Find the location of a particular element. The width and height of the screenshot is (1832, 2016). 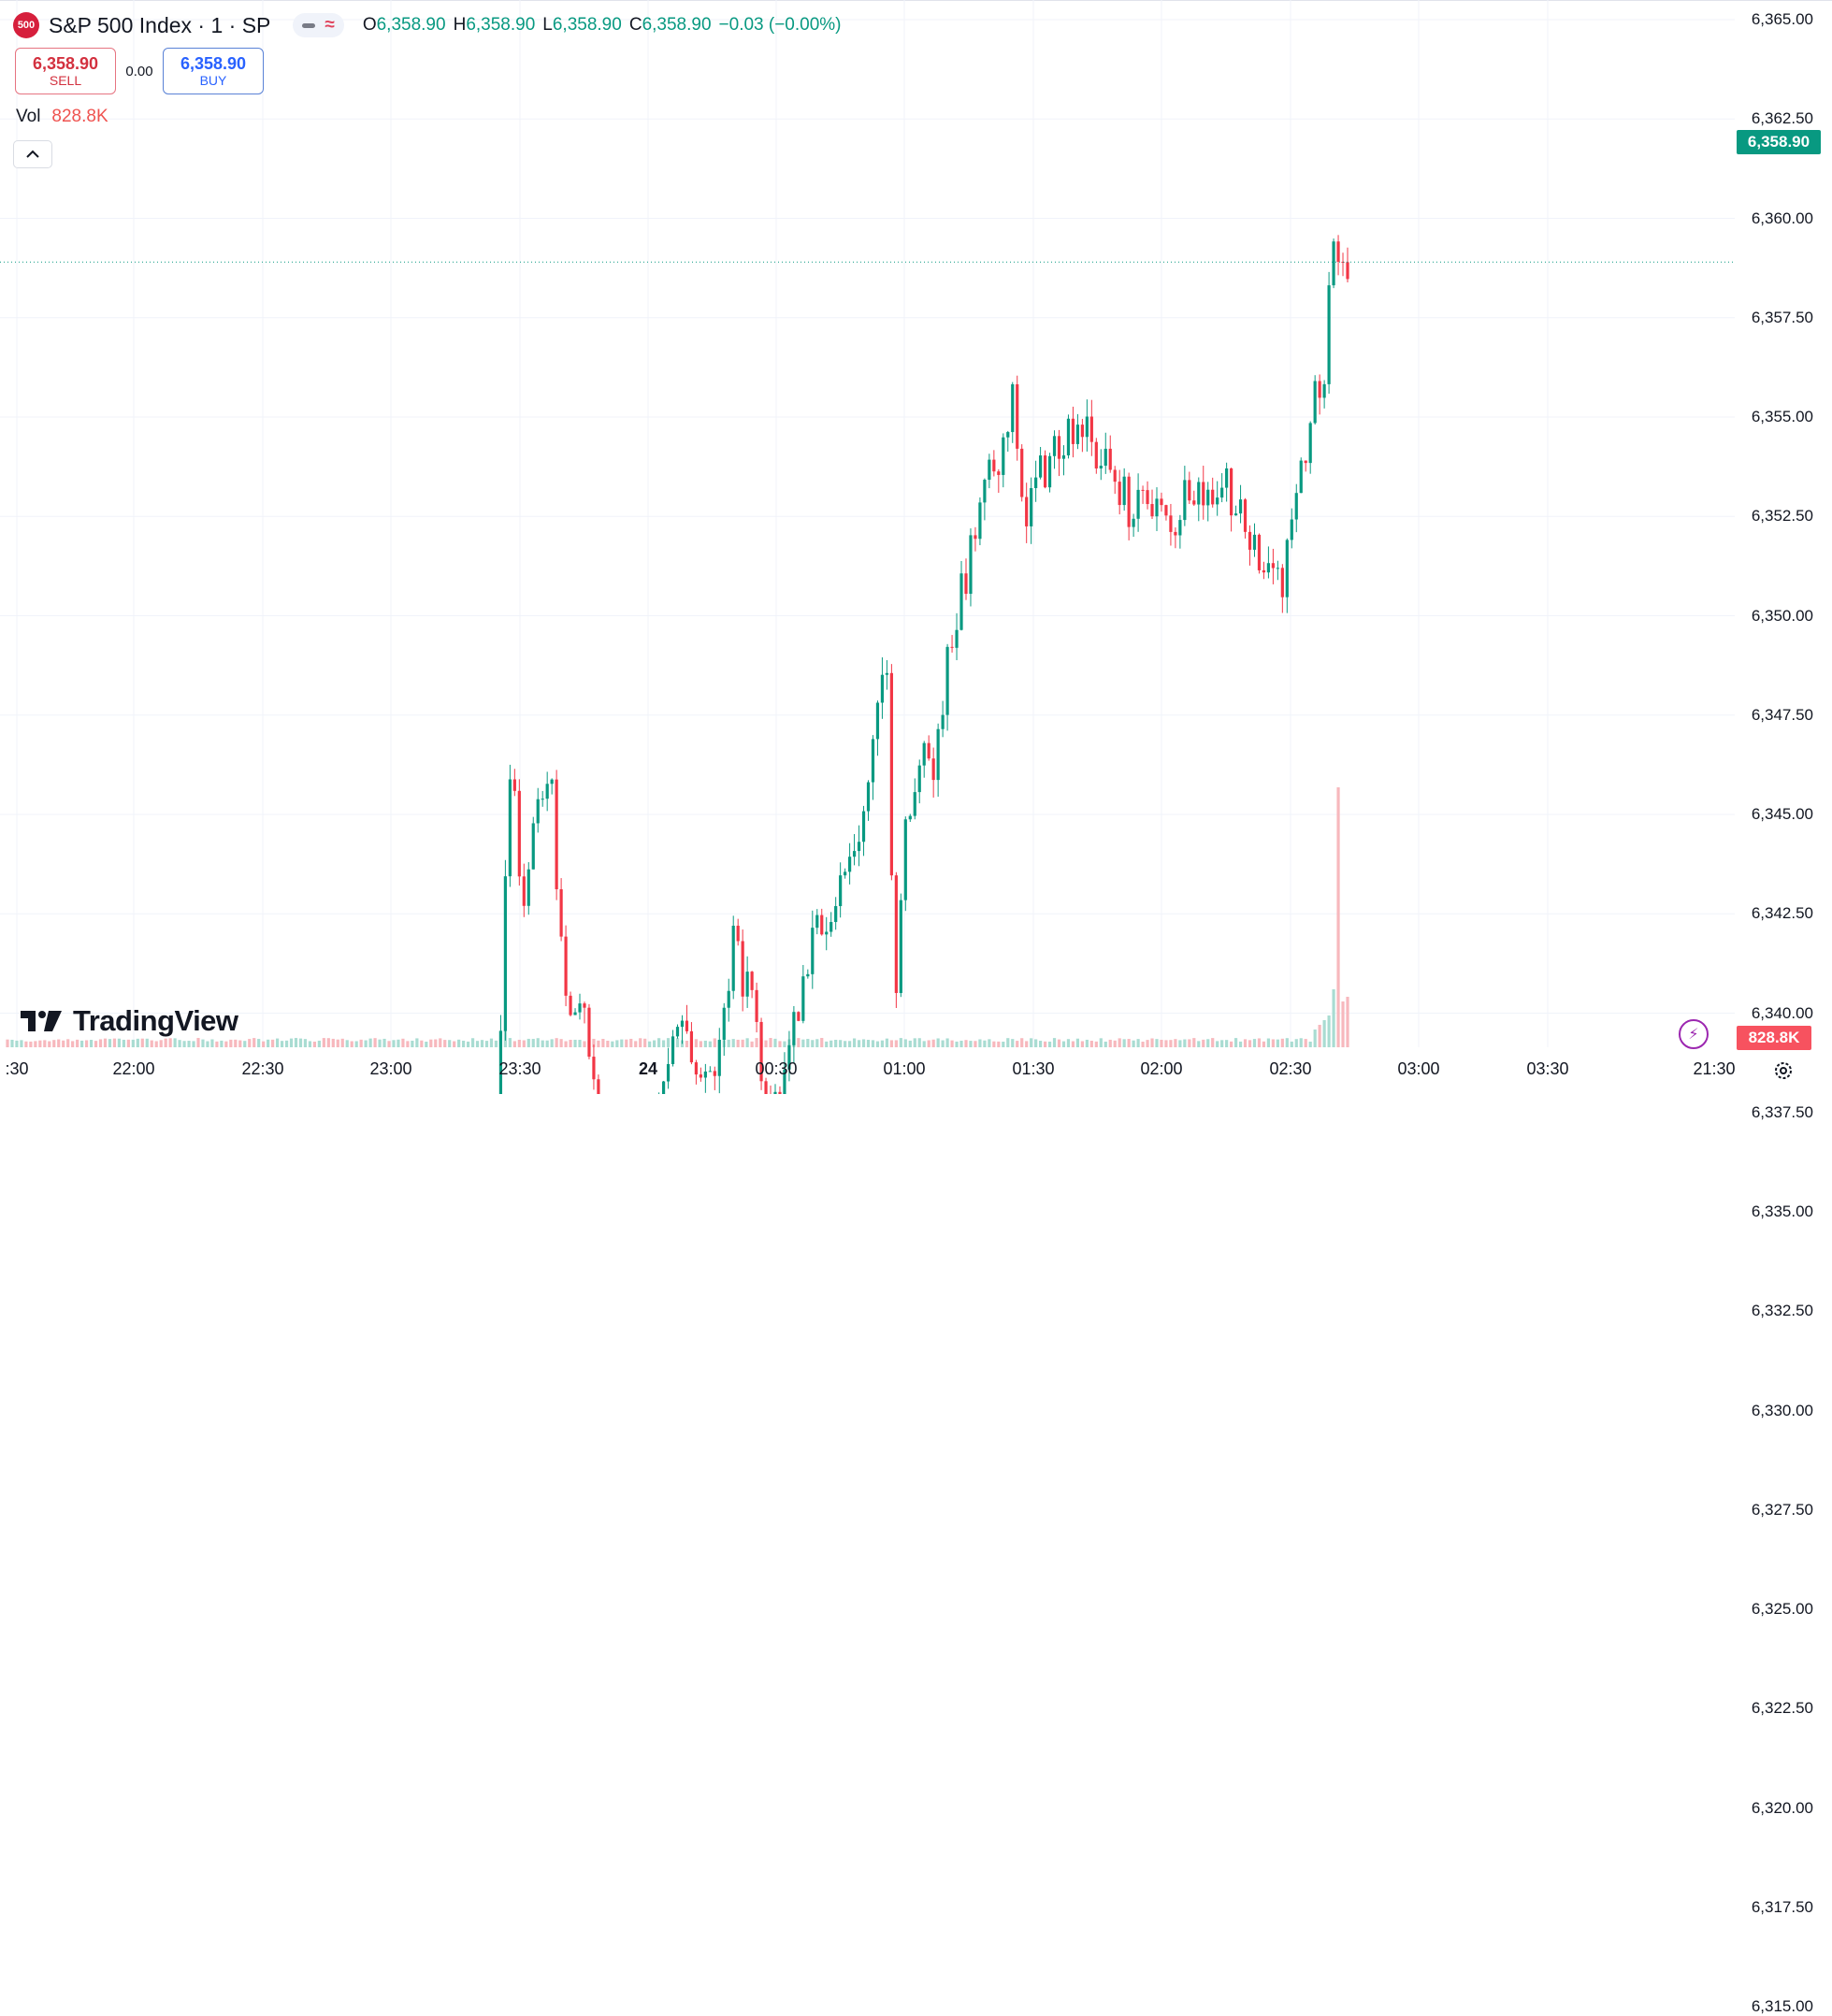

chart-type-pill: ≈ is located at coordinates (318, 25).